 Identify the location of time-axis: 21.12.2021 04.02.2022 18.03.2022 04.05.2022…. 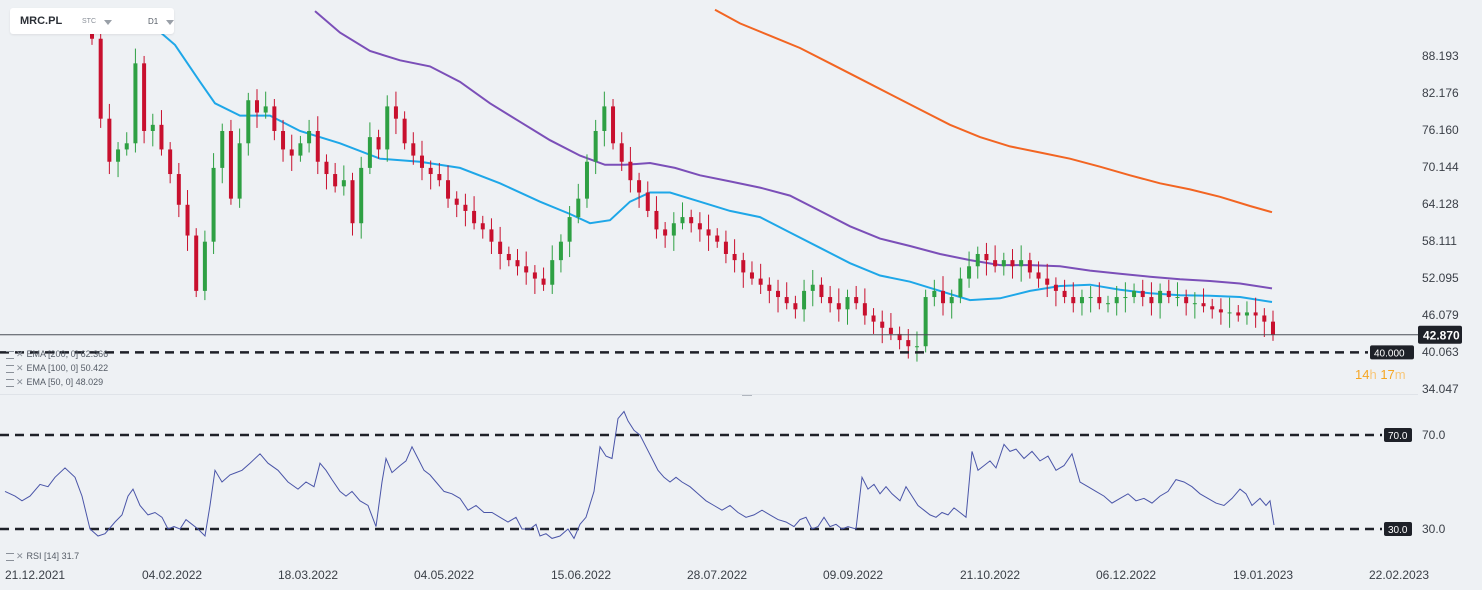
(717, 575).